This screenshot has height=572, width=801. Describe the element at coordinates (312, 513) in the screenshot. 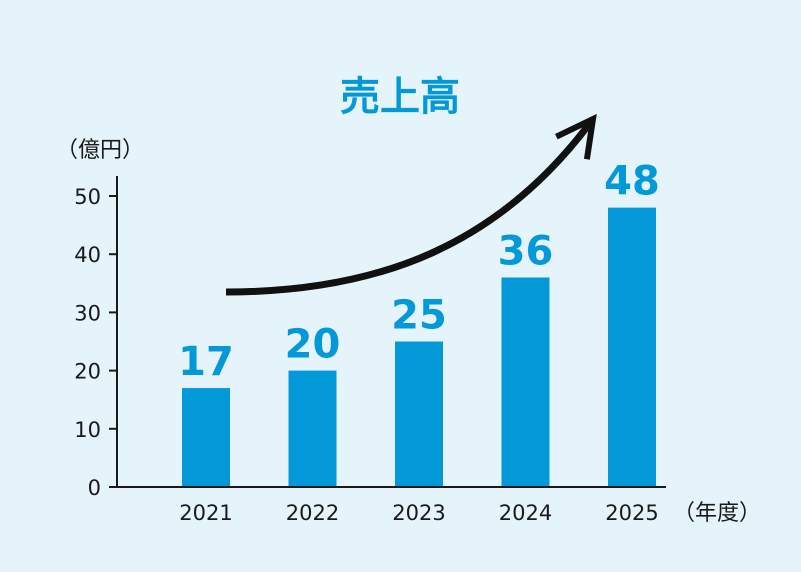

I see `x-tick-label-2022: 2022` at that location.